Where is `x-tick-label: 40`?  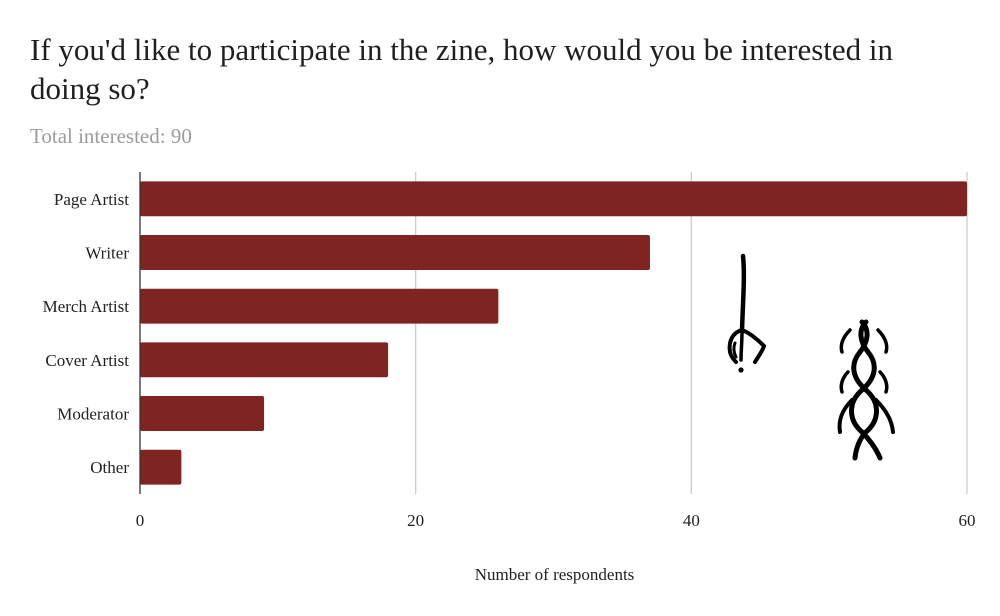 x-tick-label: 40 is located at coordinates (691, 520).